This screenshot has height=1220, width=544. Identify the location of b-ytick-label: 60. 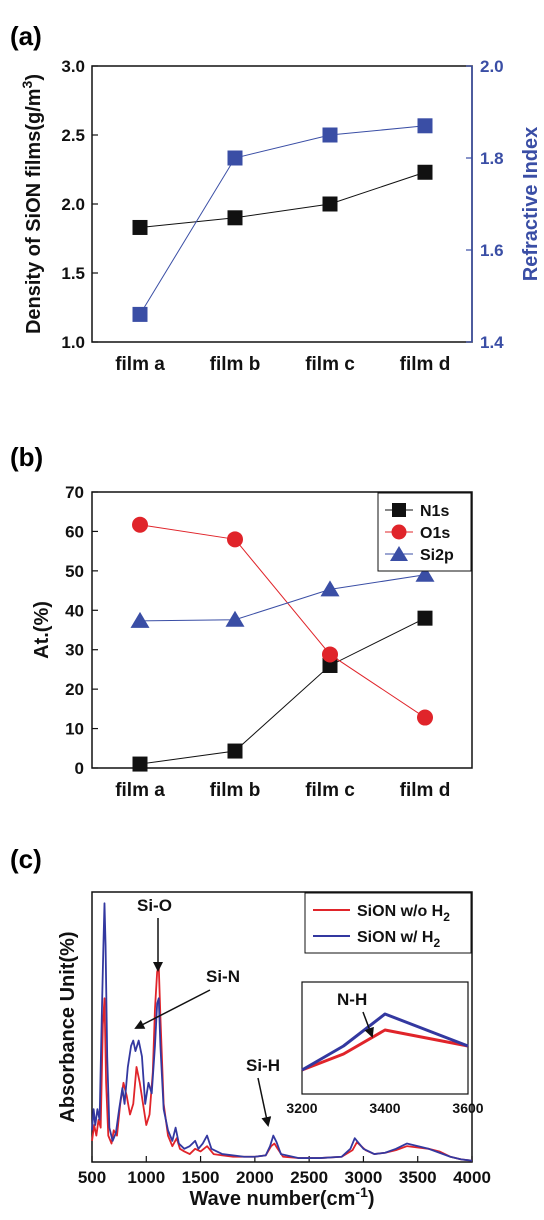
(74, 531).